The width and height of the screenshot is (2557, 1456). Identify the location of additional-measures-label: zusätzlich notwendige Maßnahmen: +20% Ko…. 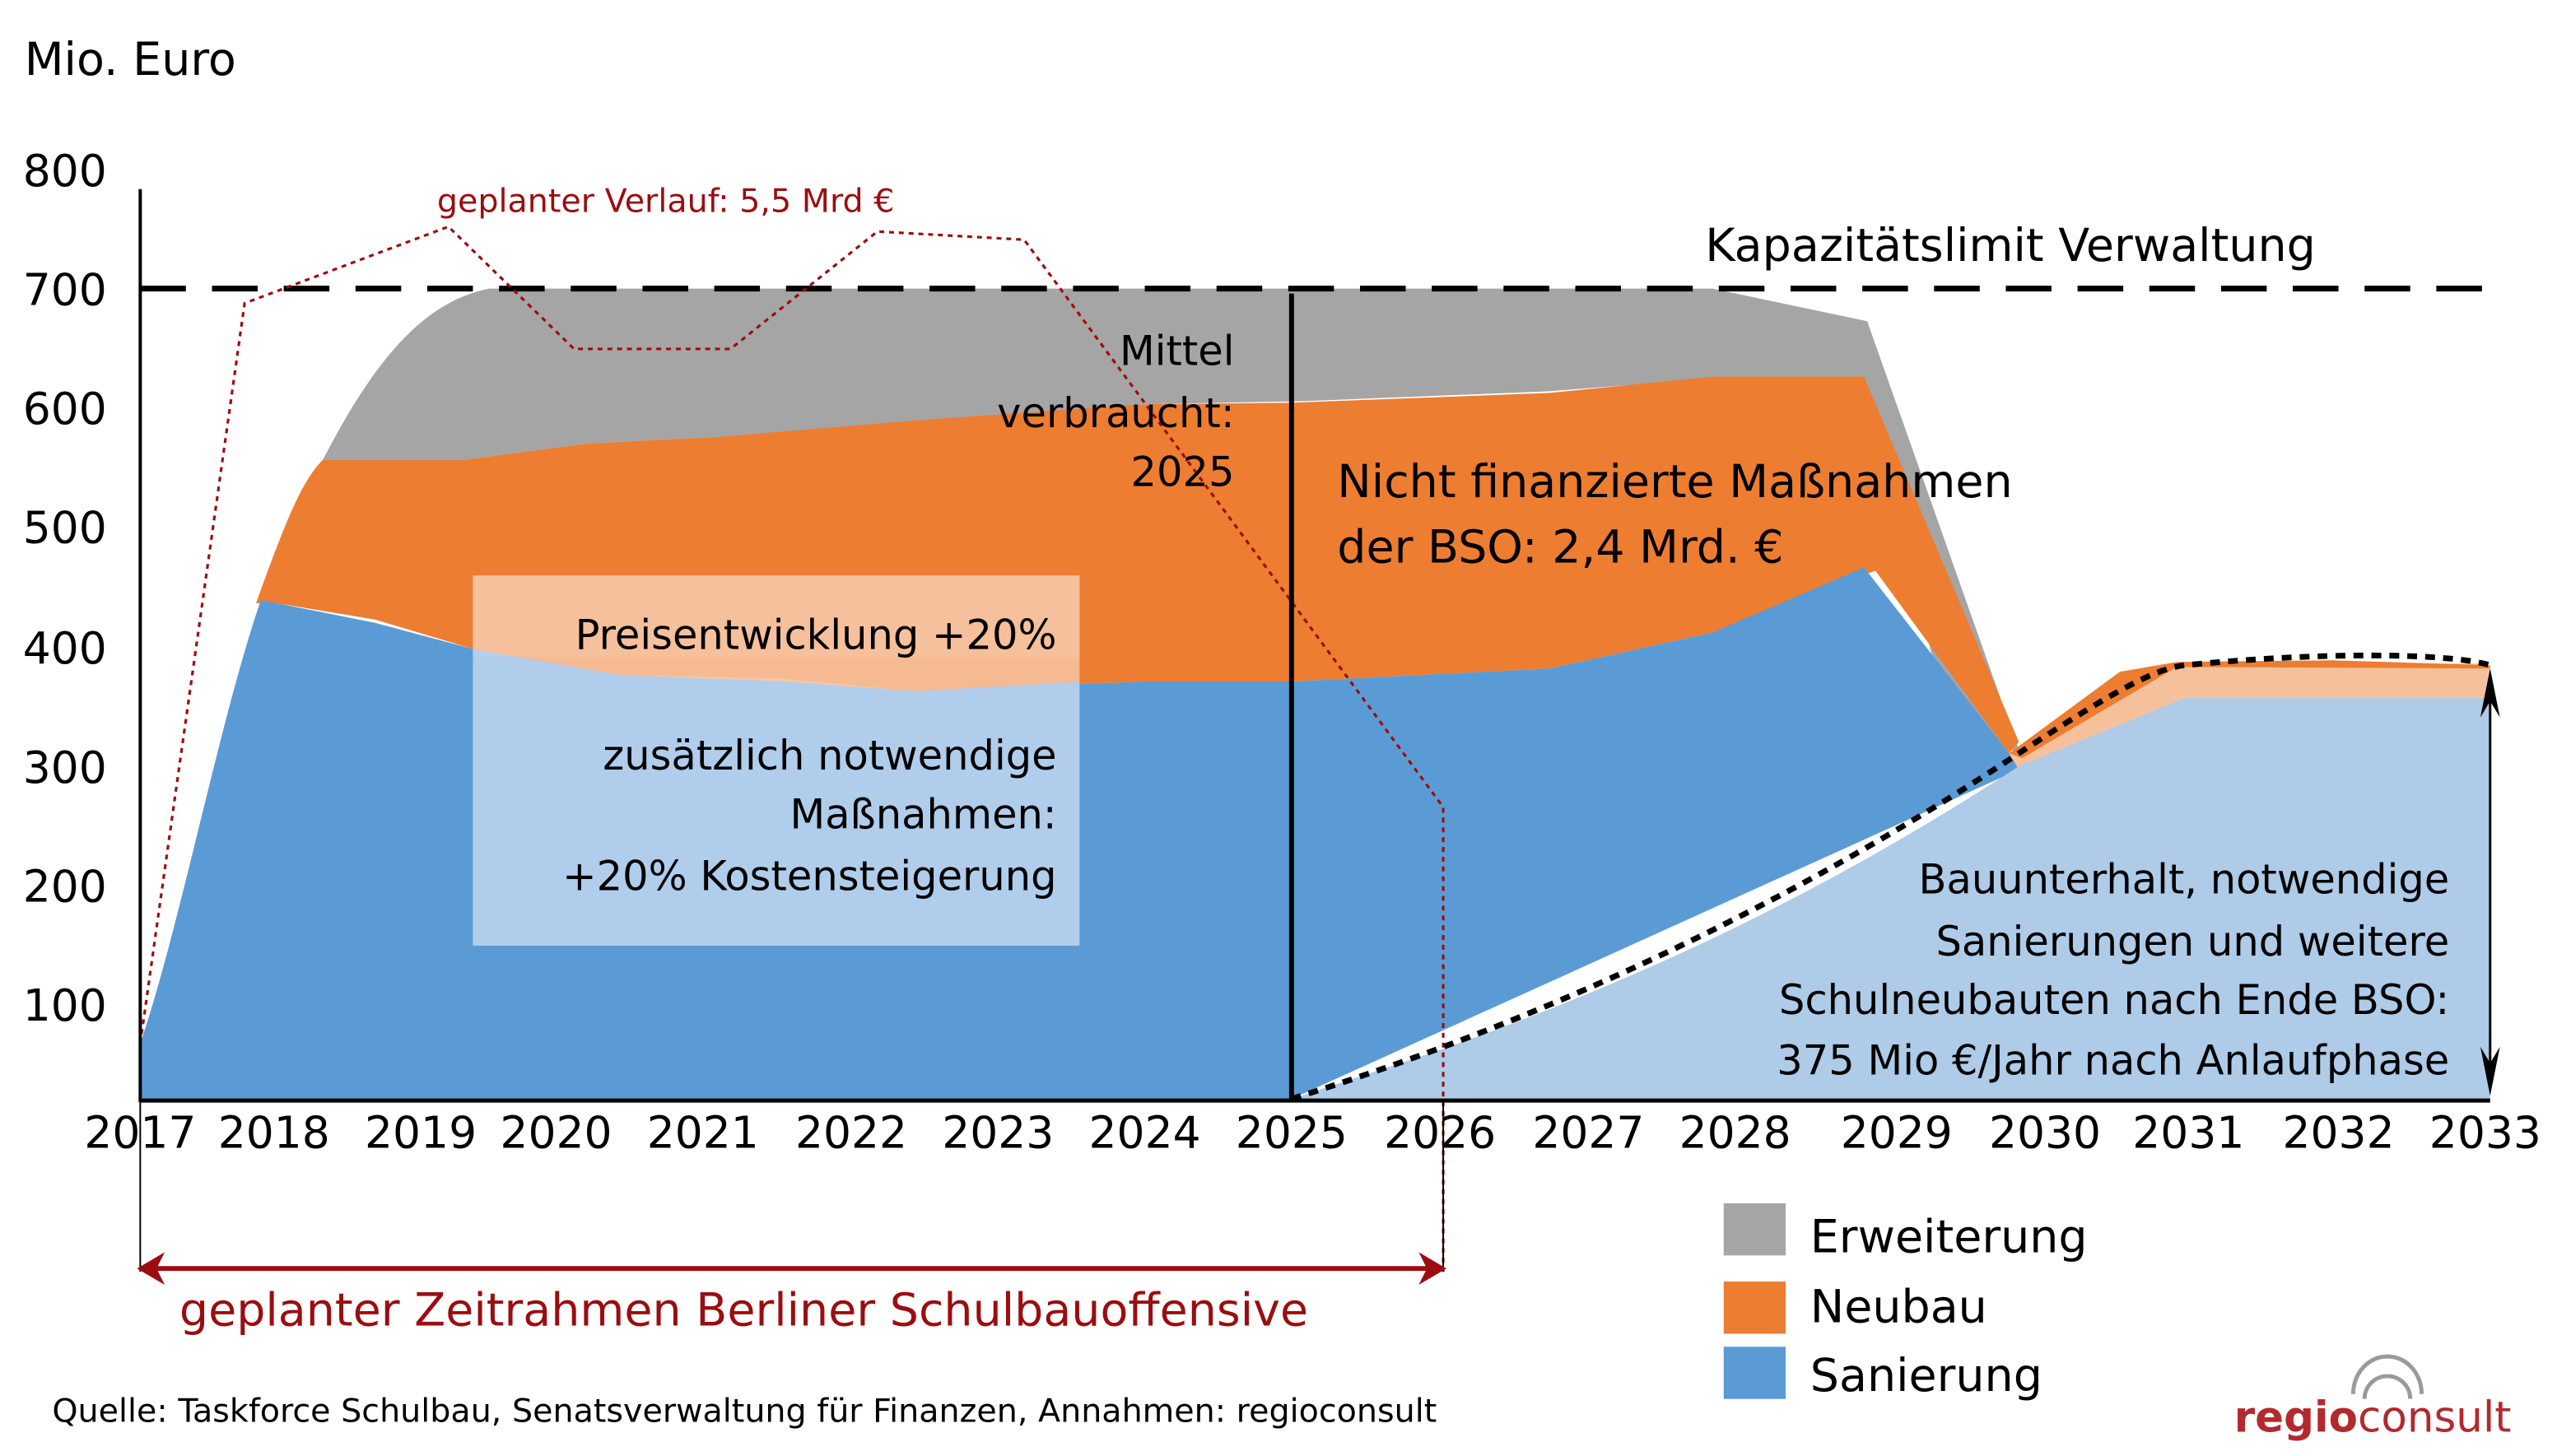
(809, 816).